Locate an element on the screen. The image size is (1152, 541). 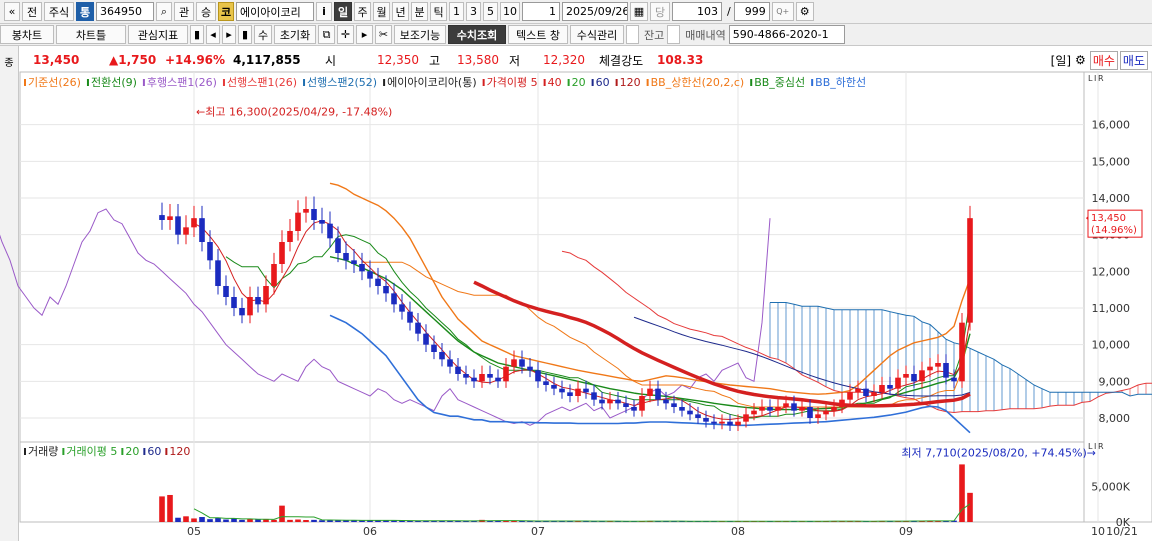
period-tick-button: 틱 is located at coordinates (438, 11).